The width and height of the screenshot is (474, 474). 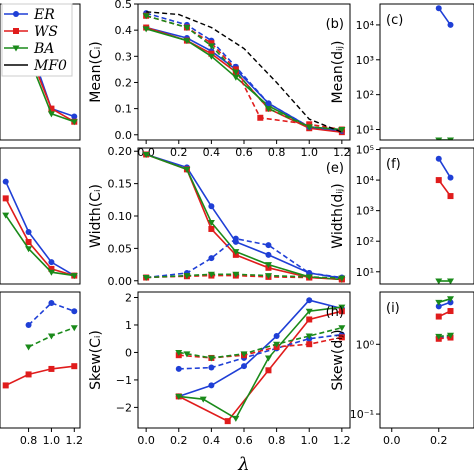 What do you see at coordinates (124, 56) in the screenshot?
I see `y-tick-label: 0.3` at bounding box center [124, 56].